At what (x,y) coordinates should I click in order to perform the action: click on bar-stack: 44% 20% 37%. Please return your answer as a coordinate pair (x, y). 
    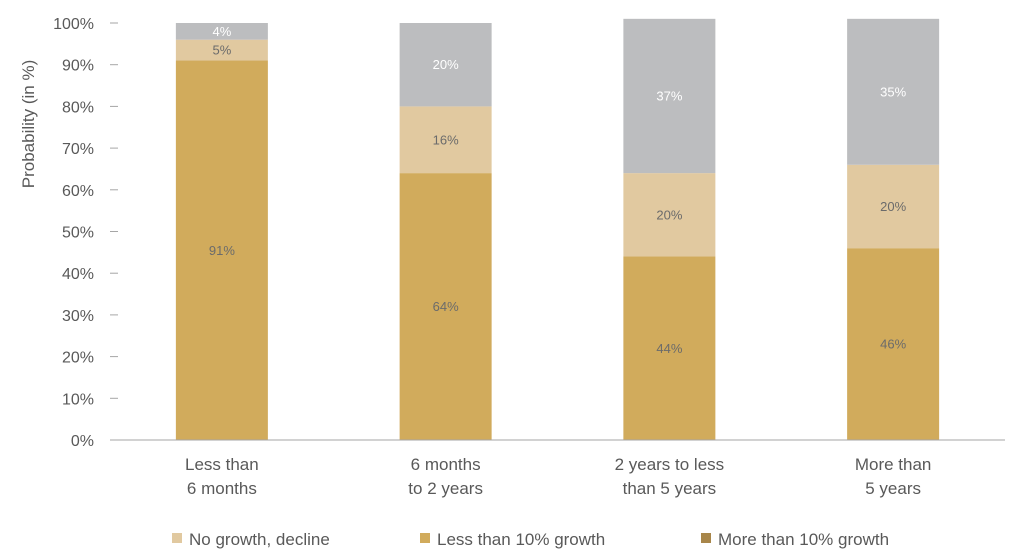
    Looking at the image, I should click on (669, 229).